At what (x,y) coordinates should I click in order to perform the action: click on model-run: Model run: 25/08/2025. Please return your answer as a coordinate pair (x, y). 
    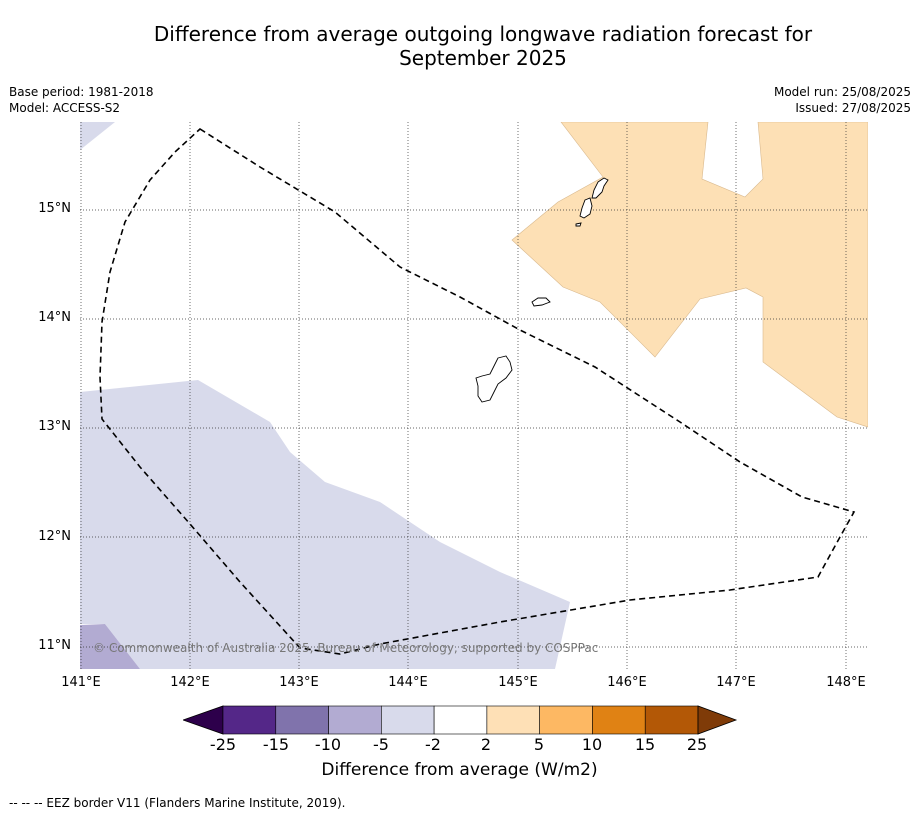
    Looking at the image, I should click on (842, 92).